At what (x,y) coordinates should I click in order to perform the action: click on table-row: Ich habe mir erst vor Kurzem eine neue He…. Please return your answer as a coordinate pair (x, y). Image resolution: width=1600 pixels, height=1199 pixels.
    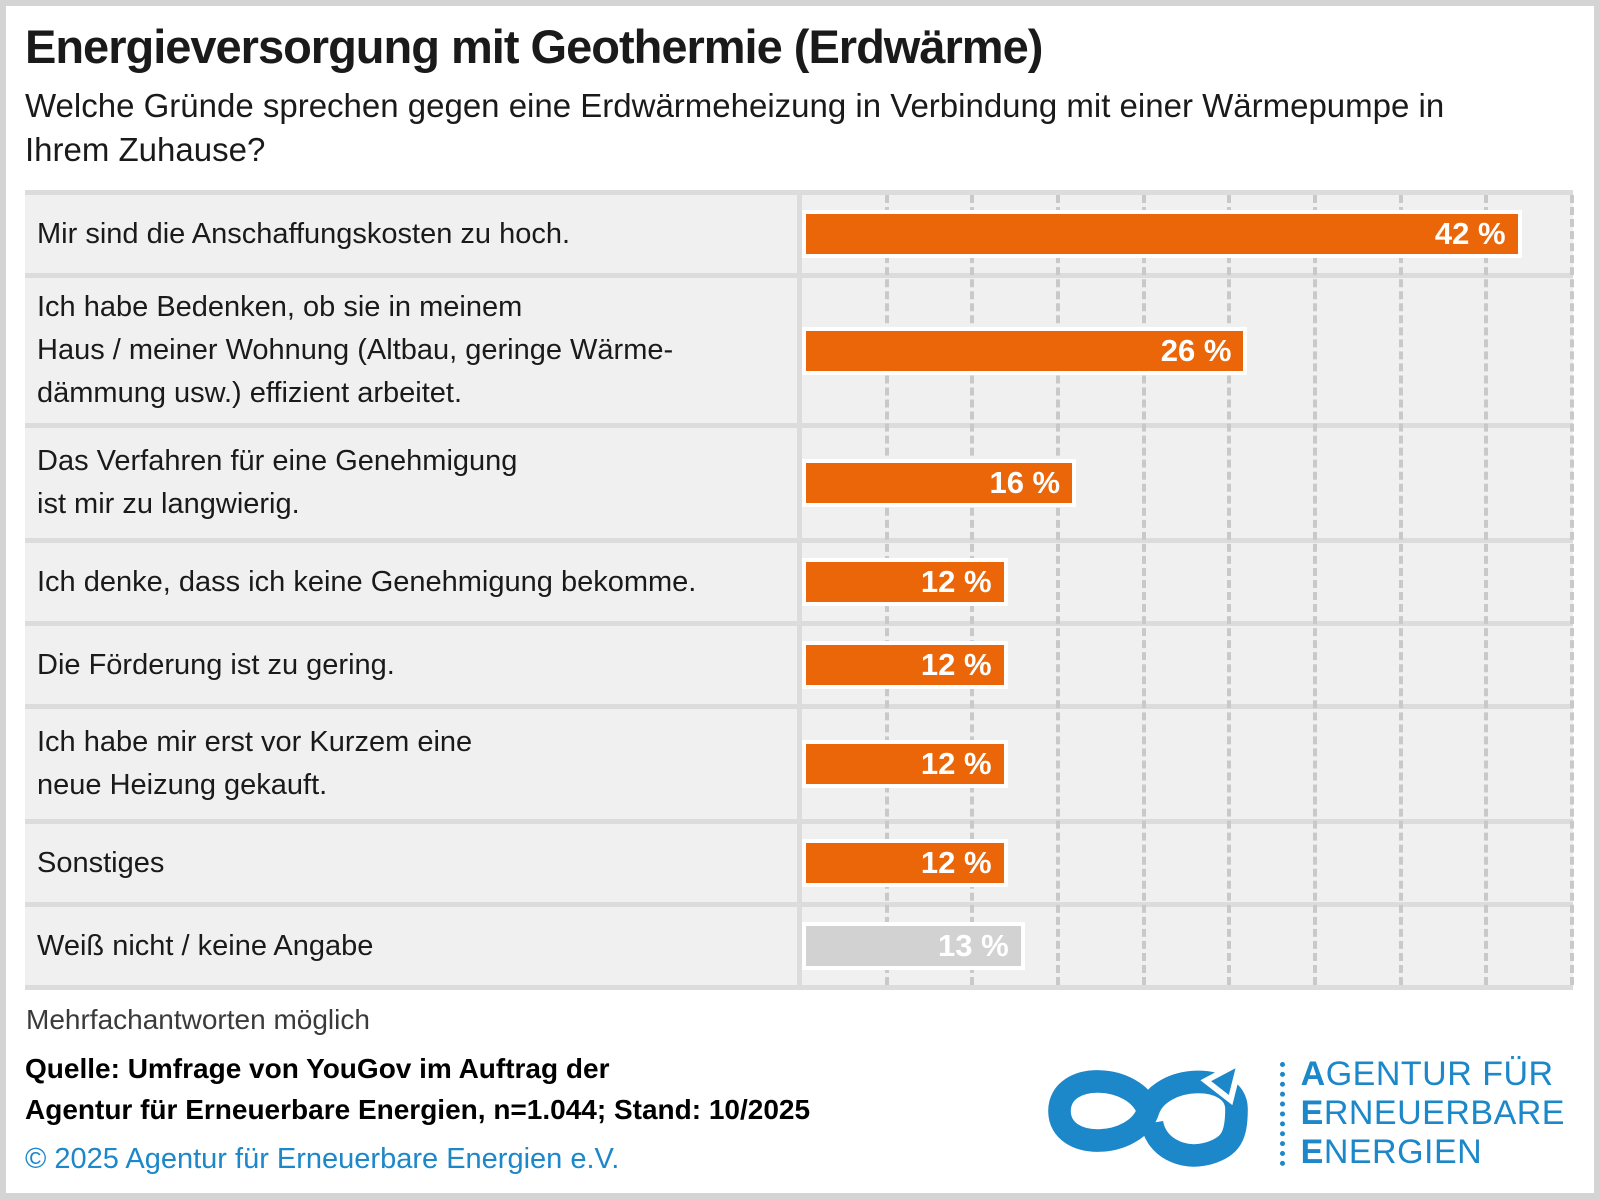
    Looking at the image, I should click on (799, 764).